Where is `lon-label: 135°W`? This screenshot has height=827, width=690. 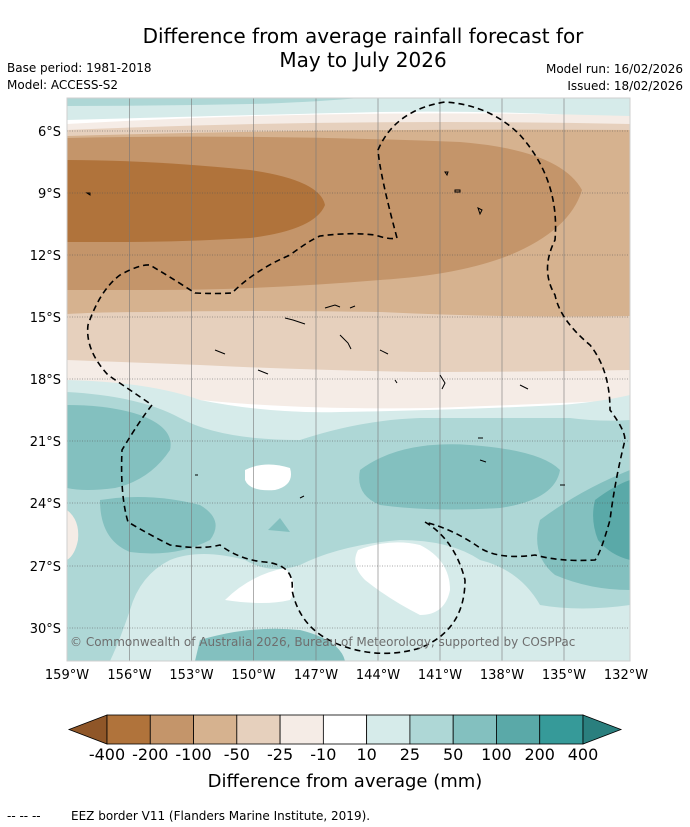
lon-label: 135°W is located at coordinates (564, 675).